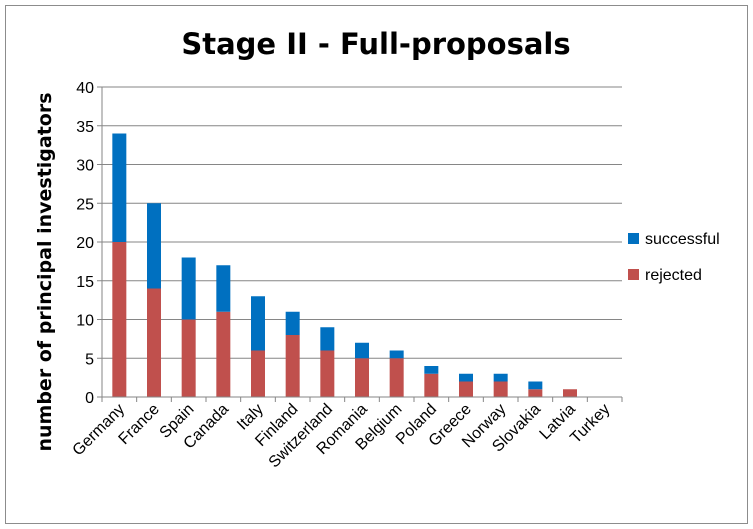  What do you see at coordinates (188, 288) in the screenshot?
I see `bar-successful-spain` at bounding box center [188, 288].